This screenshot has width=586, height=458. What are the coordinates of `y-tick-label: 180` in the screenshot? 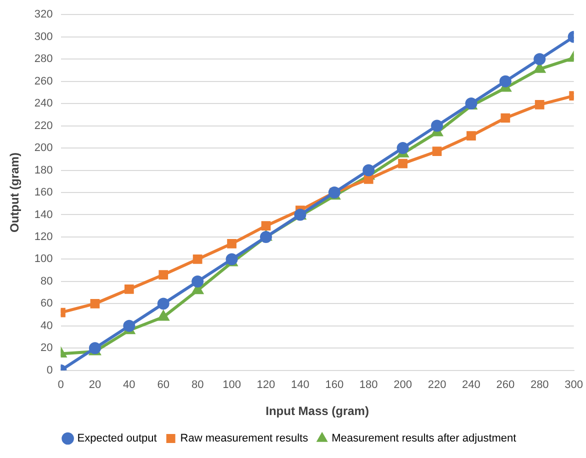 It's located at (43, 170).